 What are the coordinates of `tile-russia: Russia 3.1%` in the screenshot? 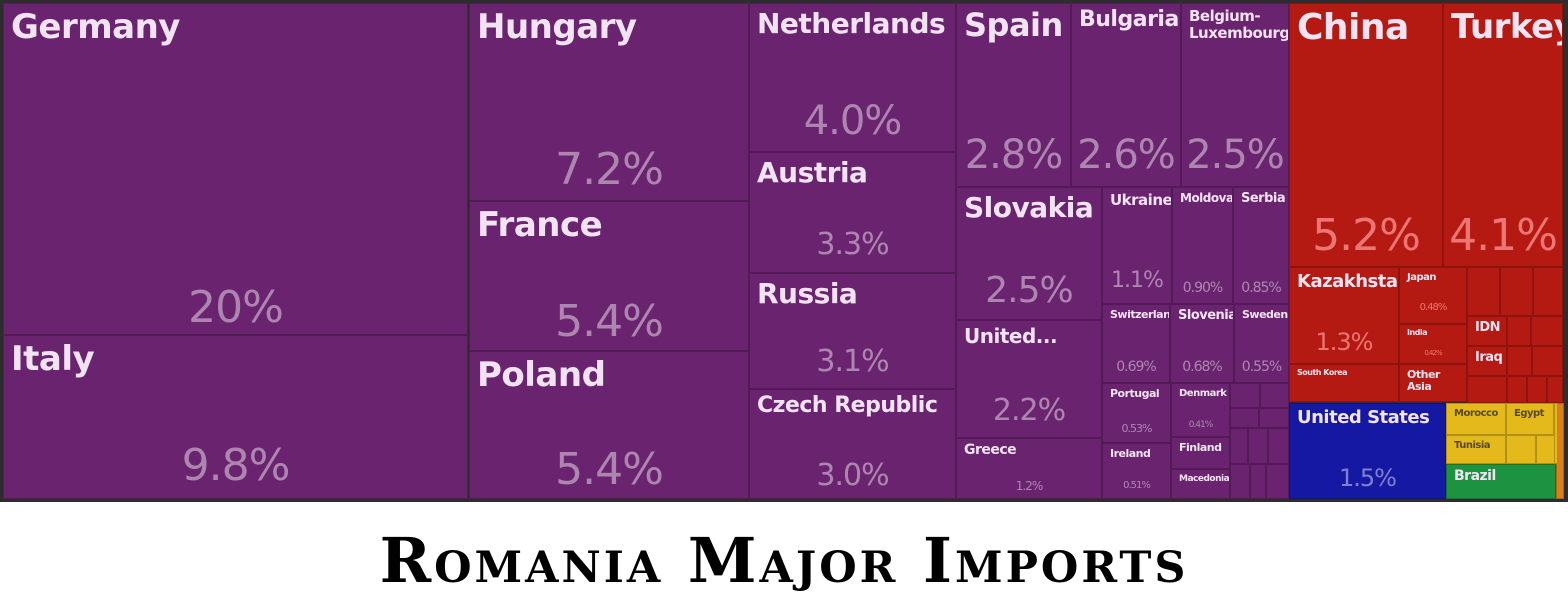 It's located at (852, 331).